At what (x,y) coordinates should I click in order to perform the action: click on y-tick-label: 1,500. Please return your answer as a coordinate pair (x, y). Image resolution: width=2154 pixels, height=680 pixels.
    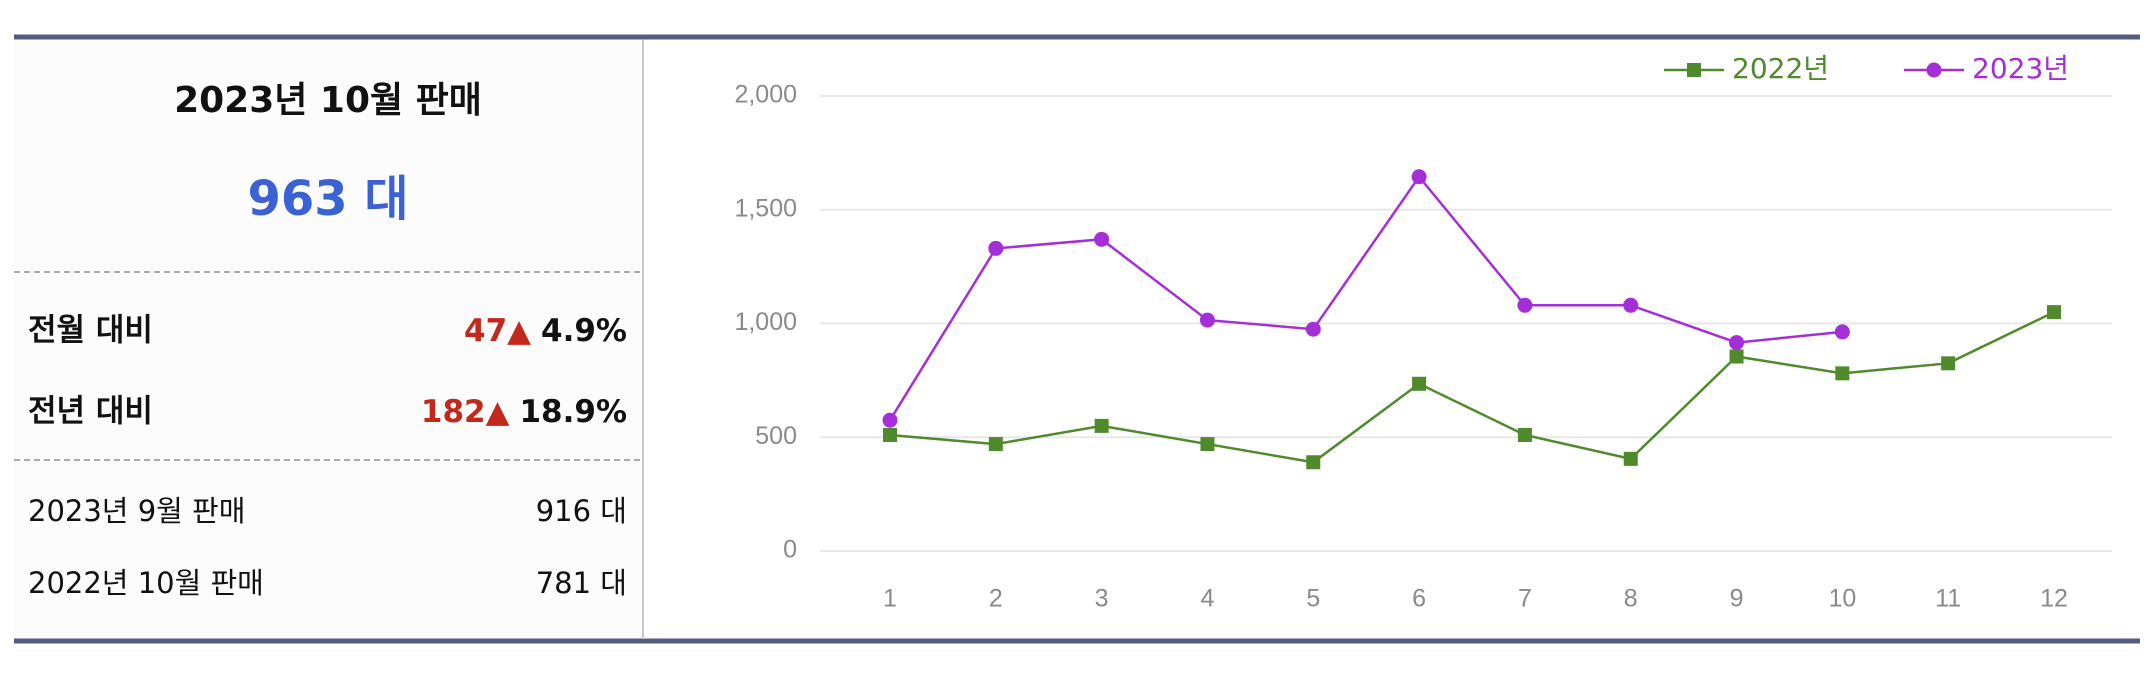
    Looking at the image, I should click on (765, 208).